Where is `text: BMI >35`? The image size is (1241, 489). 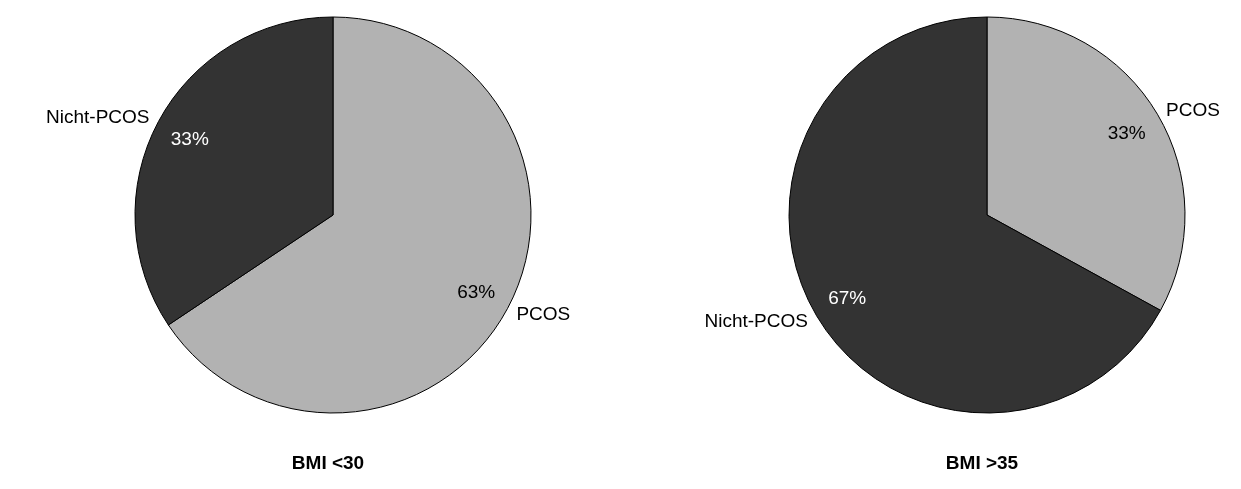 text: BMI >35 is located at coordinates (982, 463).